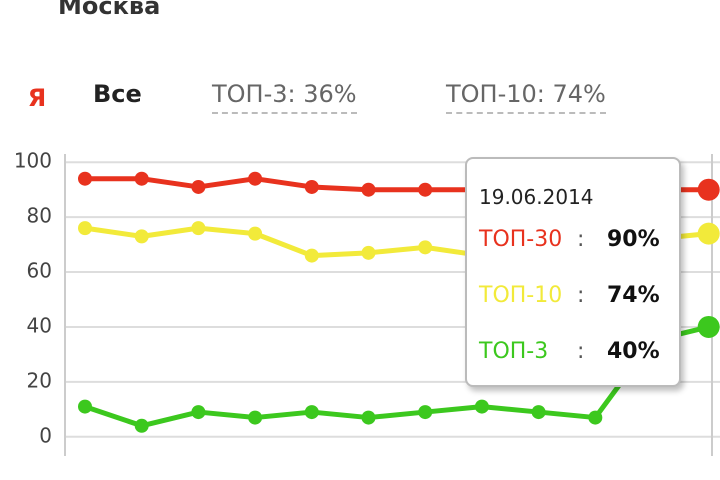 The width and height of the screenshot is (720, 480). What do you see at coordinates (39, 380) in the screenshot?
I see `y-tick-label: 20` at bounding box center [39, 380].